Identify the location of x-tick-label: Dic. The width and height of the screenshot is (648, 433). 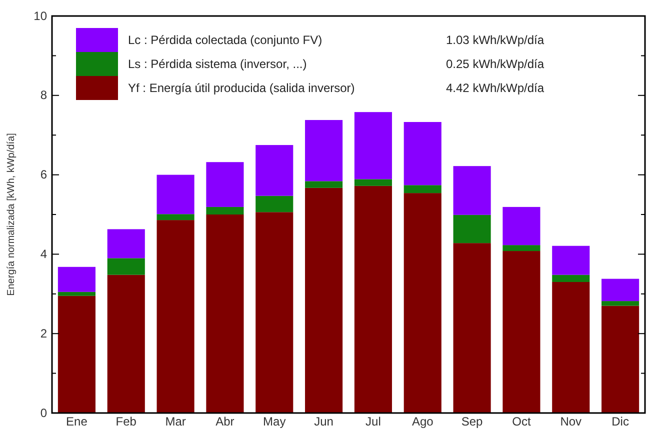
(620, 421).